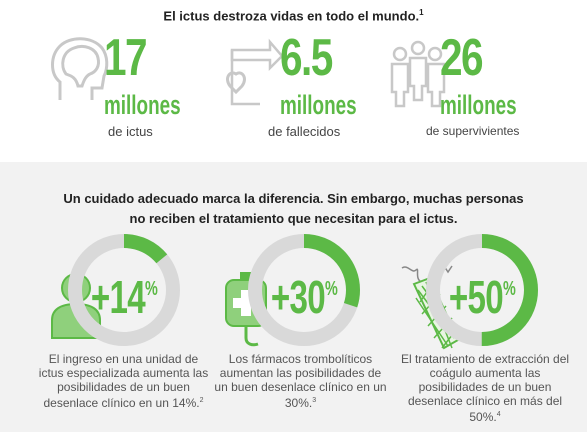  I want to click on benefit-value: +14%, so click(124, 293).